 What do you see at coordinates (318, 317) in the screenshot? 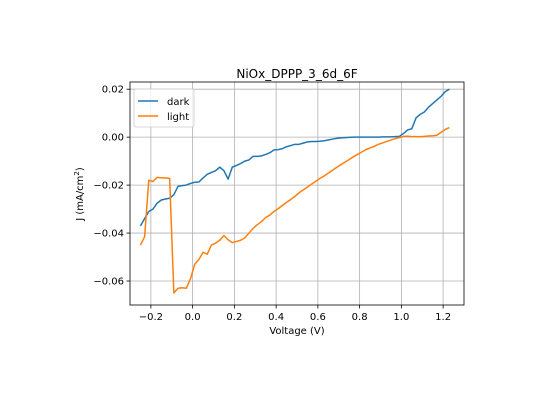
I see `x-tick-label: 0.6` at bounding box center [318, 317].